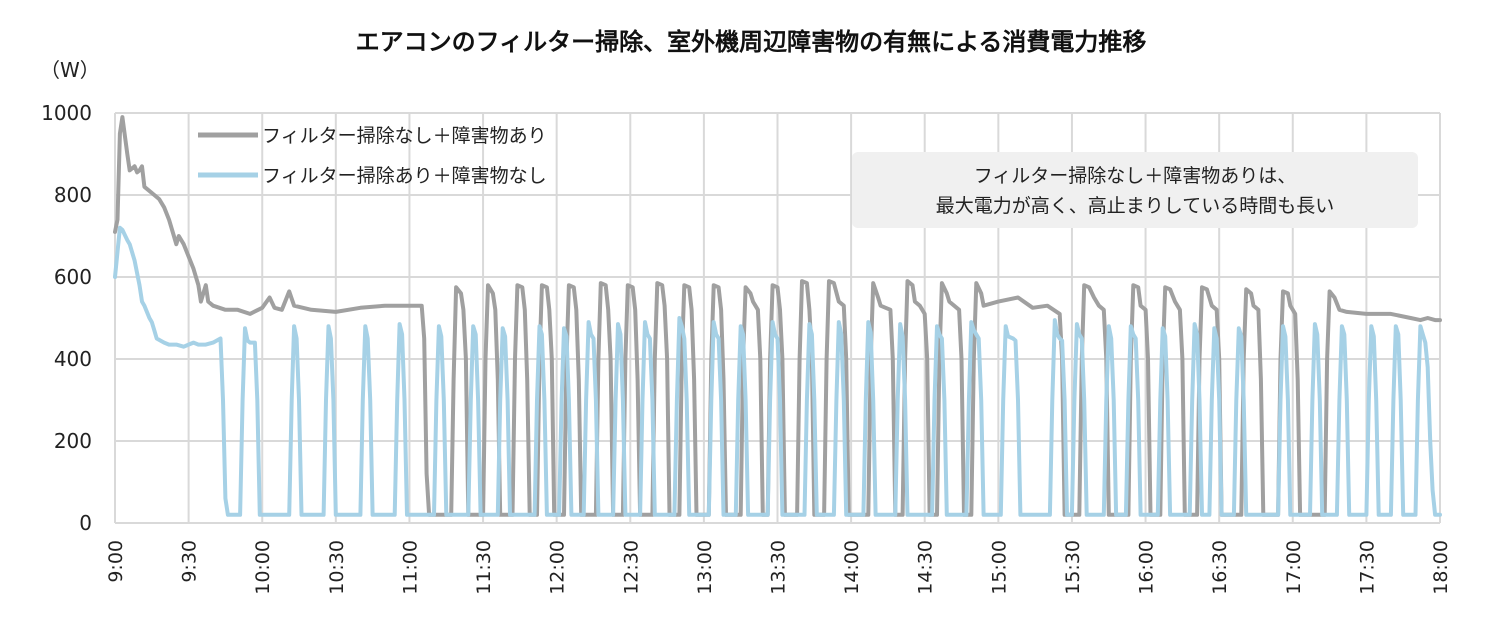  Describe the element at coordinates (1220, 567) in the screenshot. I see `x-tick-label: 16:30` at that location.